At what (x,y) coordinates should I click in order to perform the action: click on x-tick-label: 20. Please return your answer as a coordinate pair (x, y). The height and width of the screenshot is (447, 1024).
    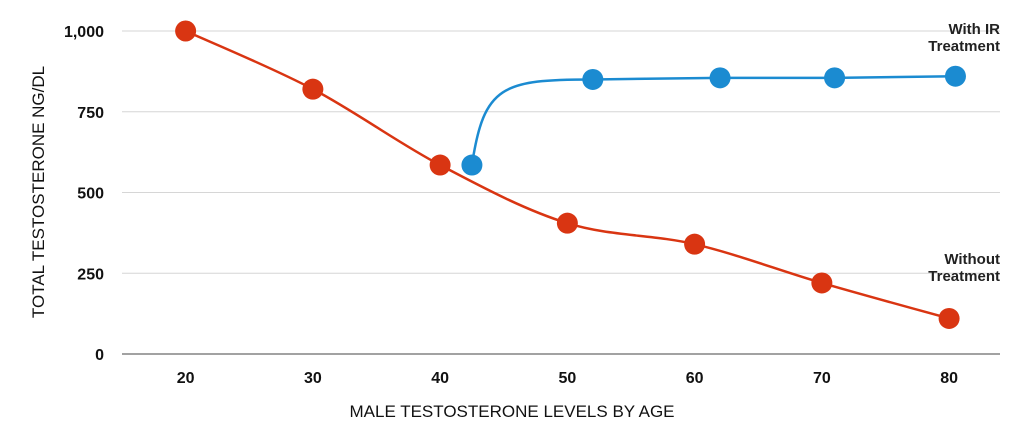
    Looking at the image, I should click on (186, 378).